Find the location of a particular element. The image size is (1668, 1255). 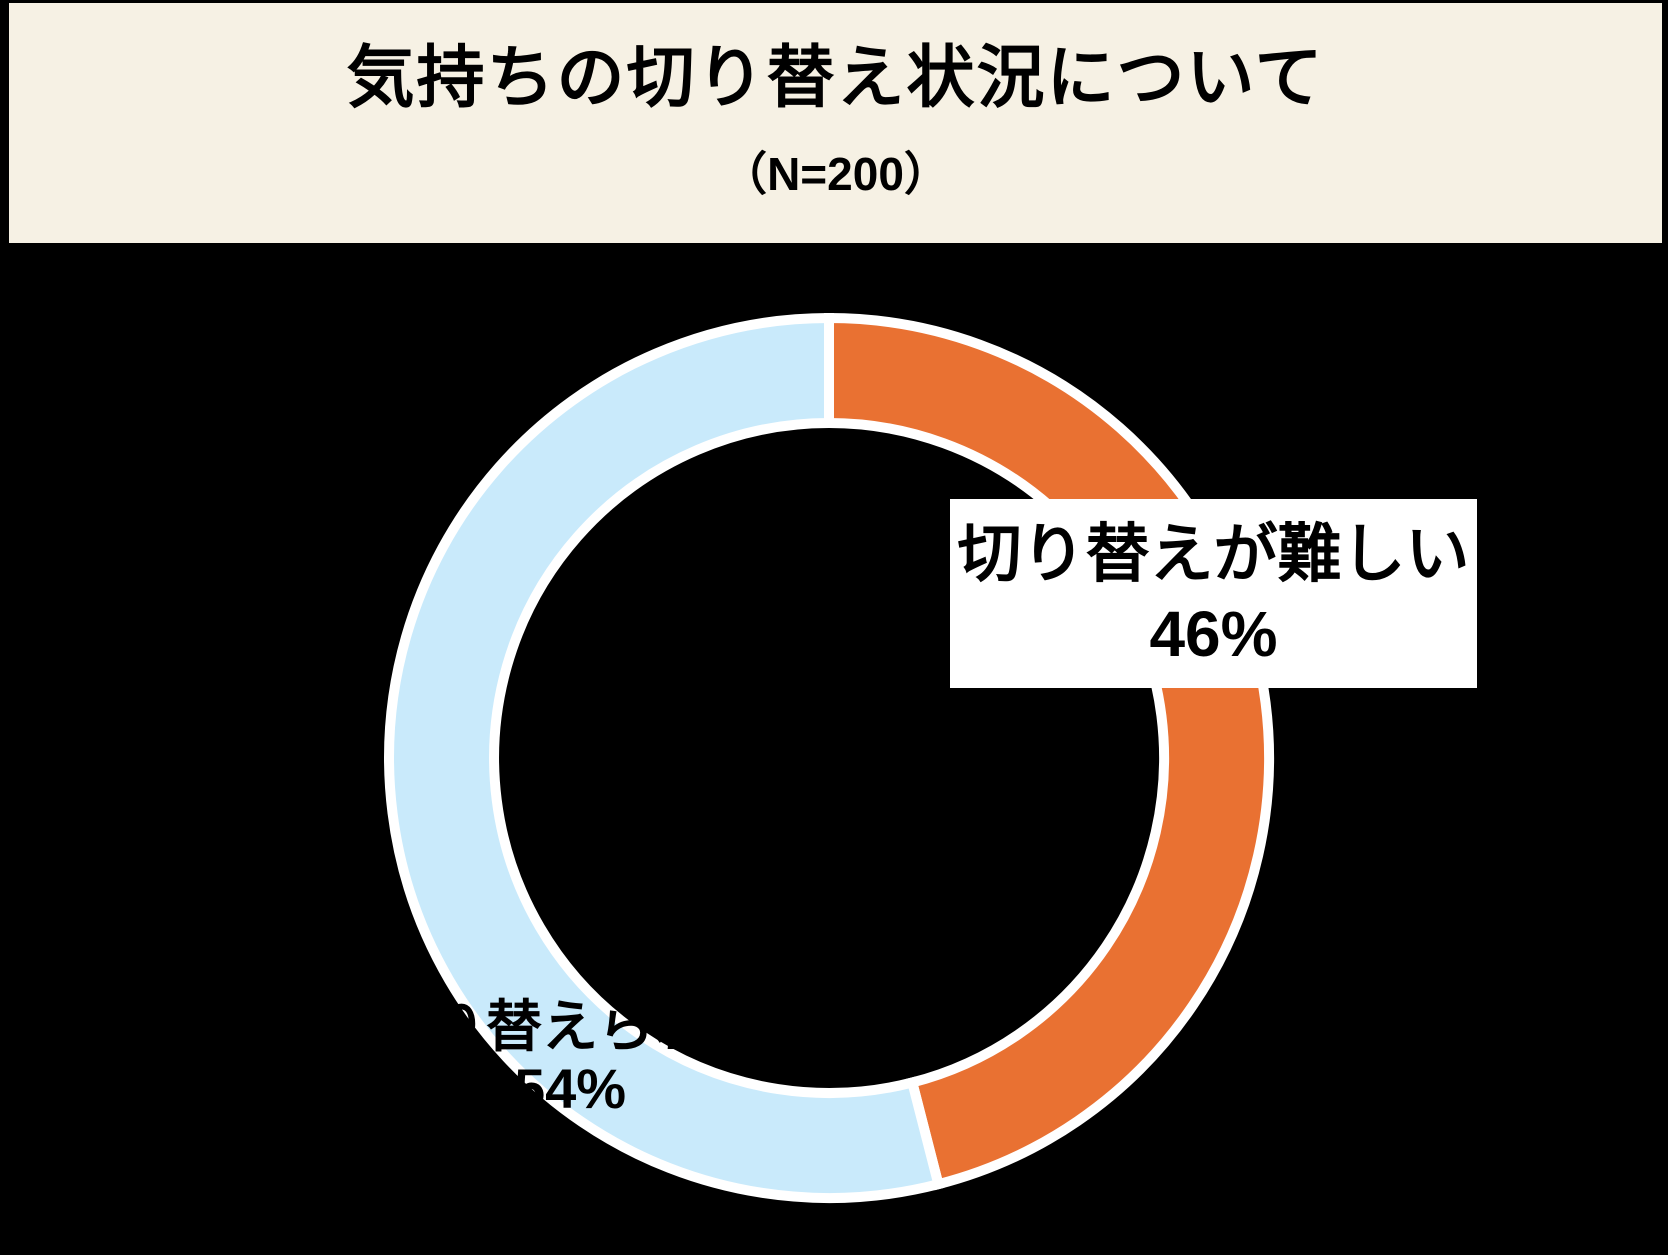

chart-title: 気持ちの切り替え状況について is located at coordinates (835, 78).